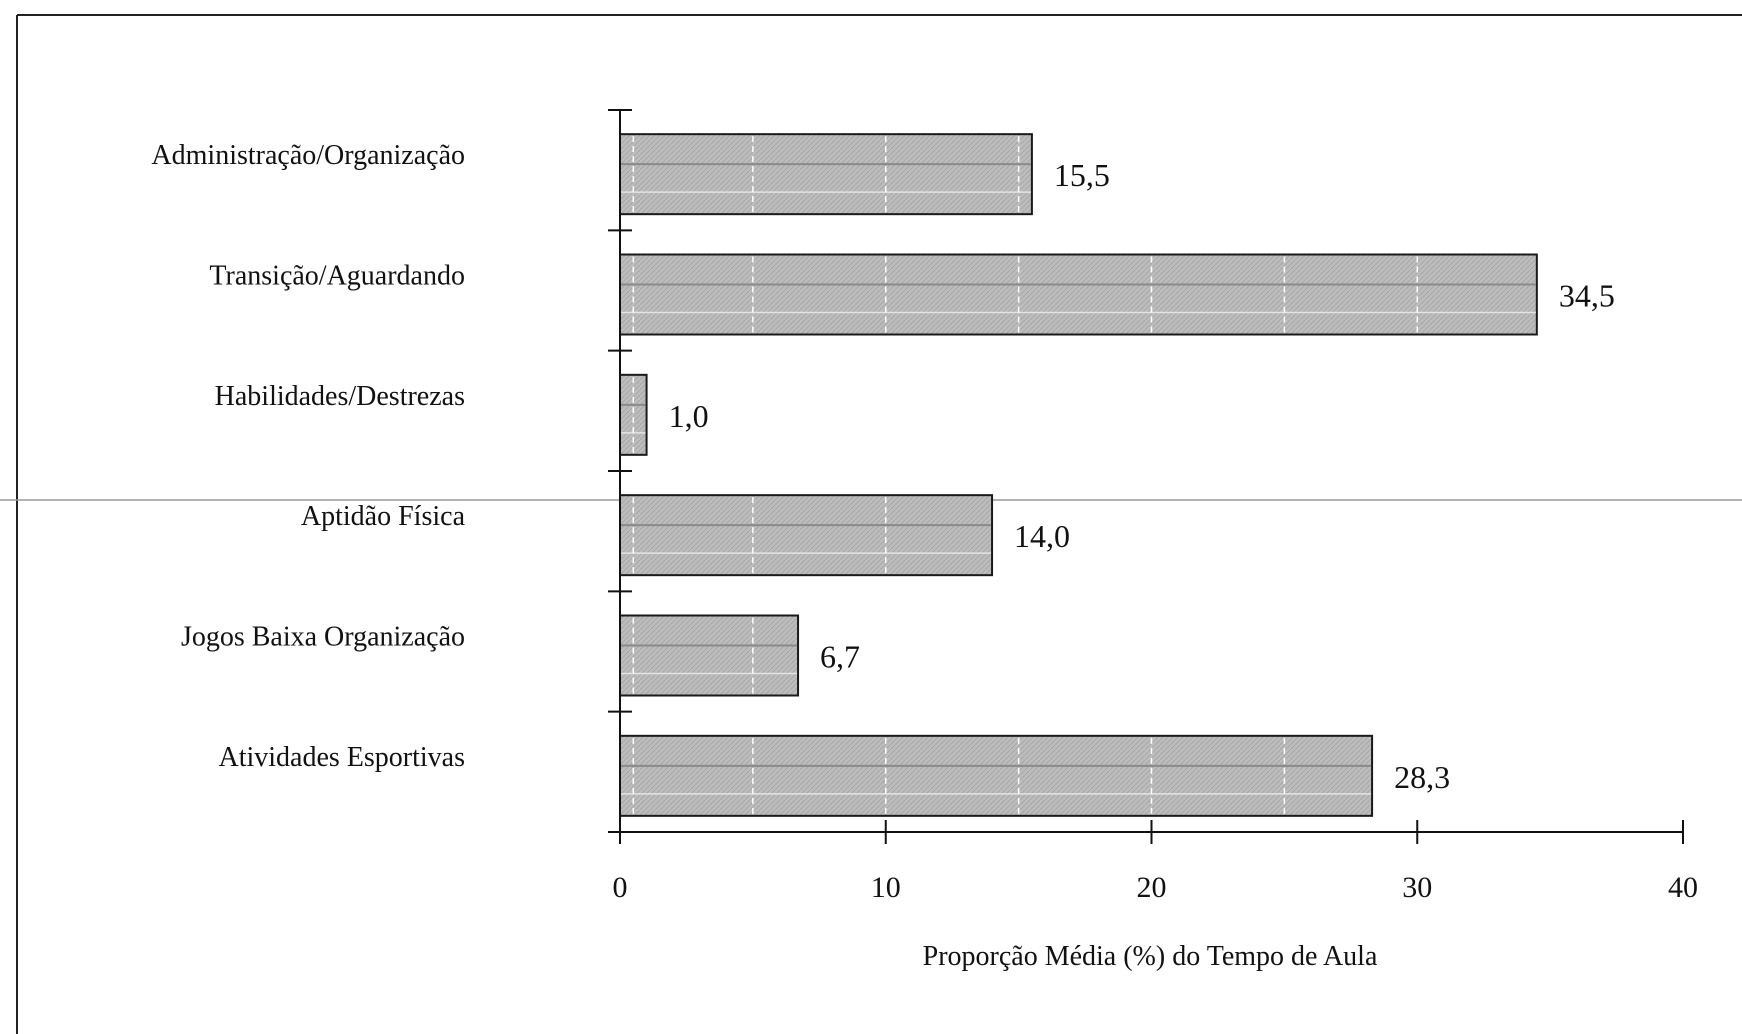  Describe the element at coordinates (1042, 536) in the screenshot. I see `value-label: 14,0` at that location.